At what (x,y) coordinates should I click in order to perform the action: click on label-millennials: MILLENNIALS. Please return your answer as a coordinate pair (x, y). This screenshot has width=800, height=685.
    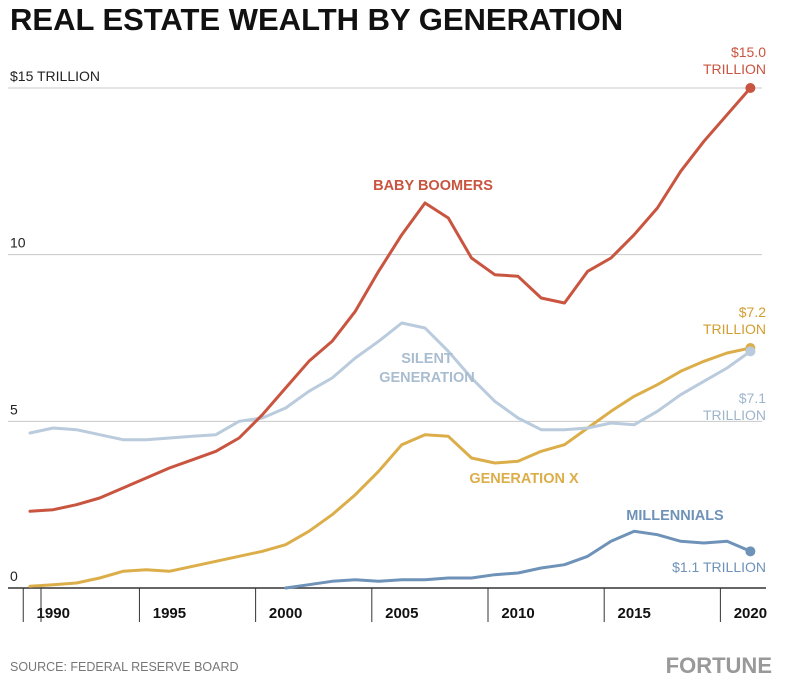
    Looking at the image, I should click on (675, 516).